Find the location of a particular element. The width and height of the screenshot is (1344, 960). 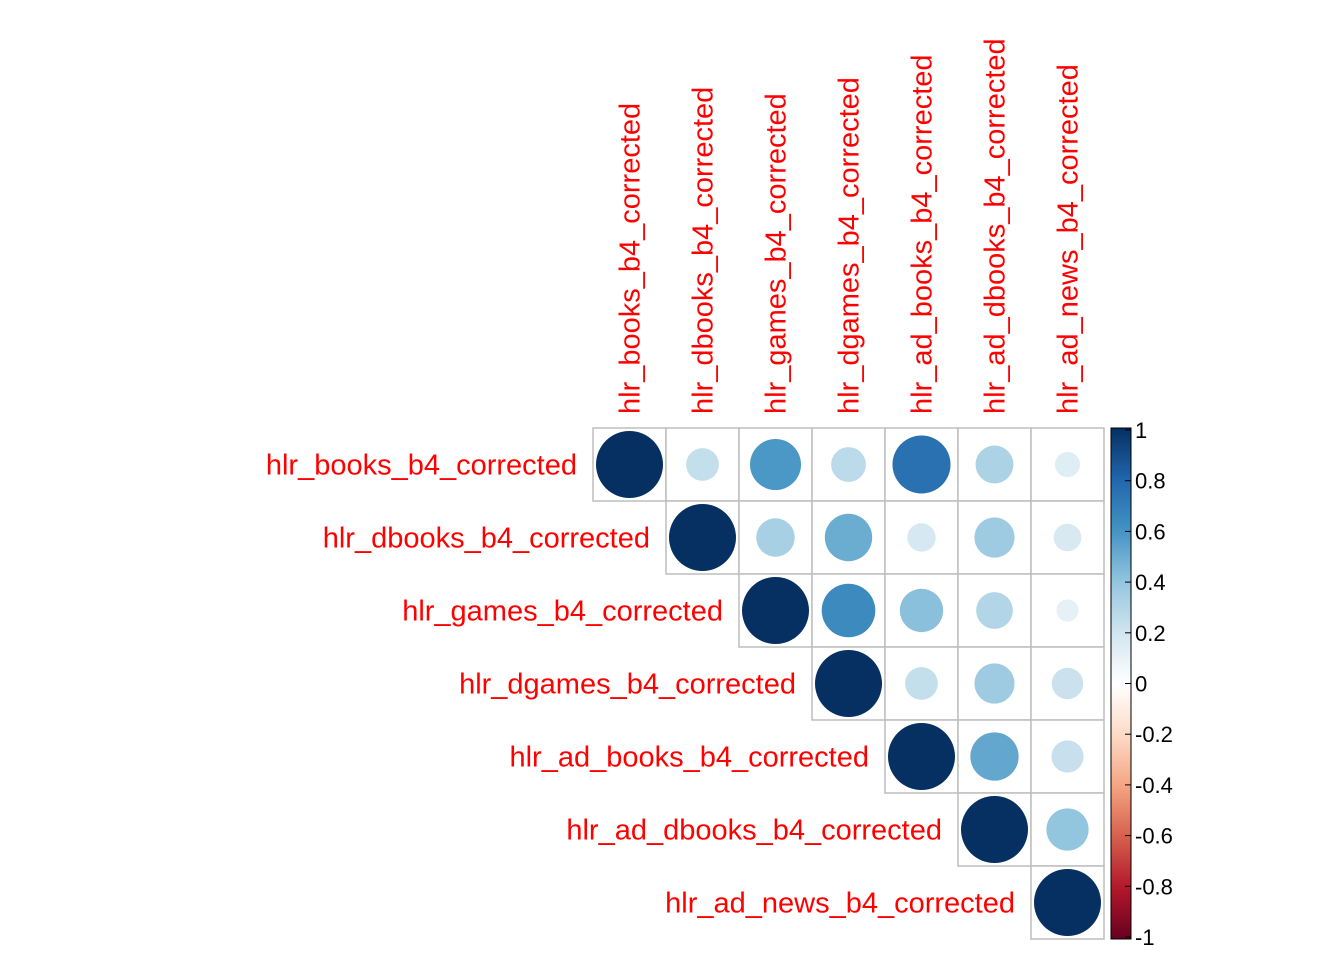

column-label: hlr_dbooks_b4_corrected is located at coordinates (704, 250).